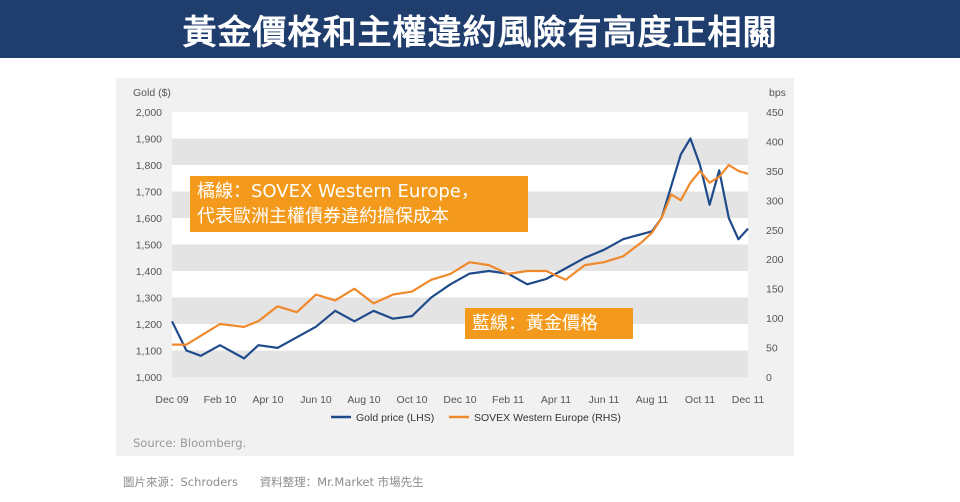 The image size is (960, 502). What do you see at coordinates (149, 378) in the screenshot?
I see `y-left-tick-label: 1,000` at bounding box center [149, 378].